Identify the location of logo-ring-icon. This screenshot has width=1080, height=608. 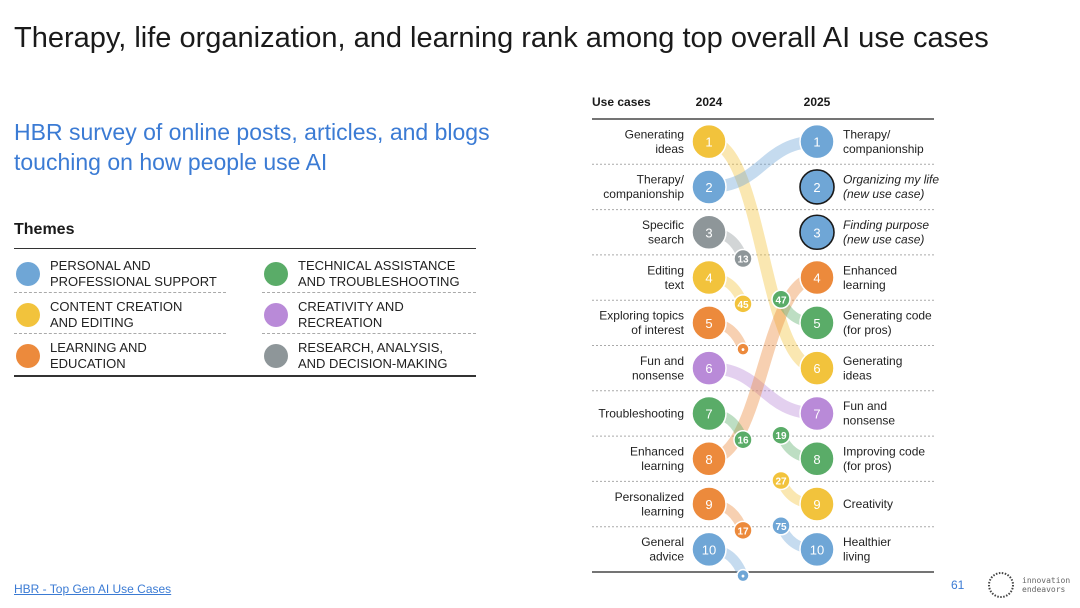
(1001, 585).